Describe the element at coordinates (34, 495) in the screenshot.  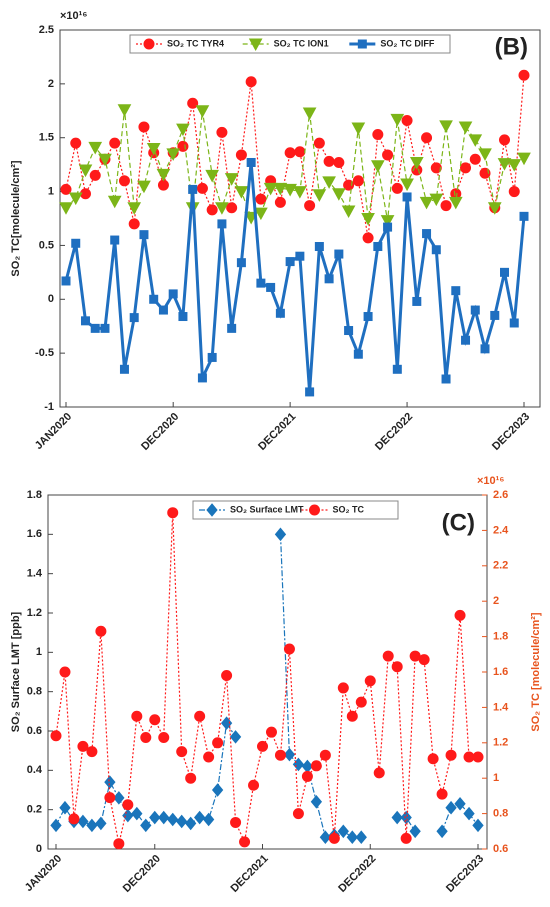
I see `y-tick-label: 1.8` at that location.